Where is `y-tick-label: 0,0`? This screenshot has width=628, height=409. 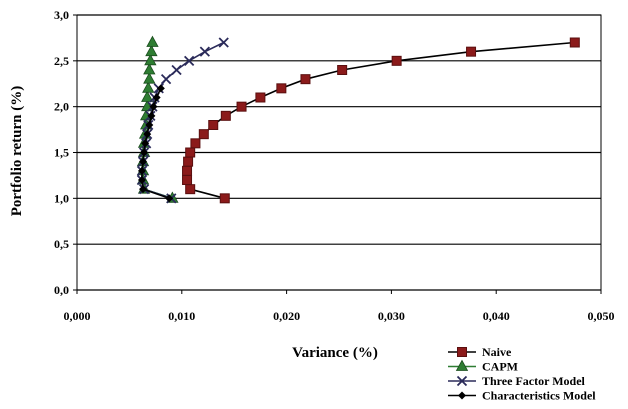 y-tick-label: 0,0 is located at coordinates (61, 290).